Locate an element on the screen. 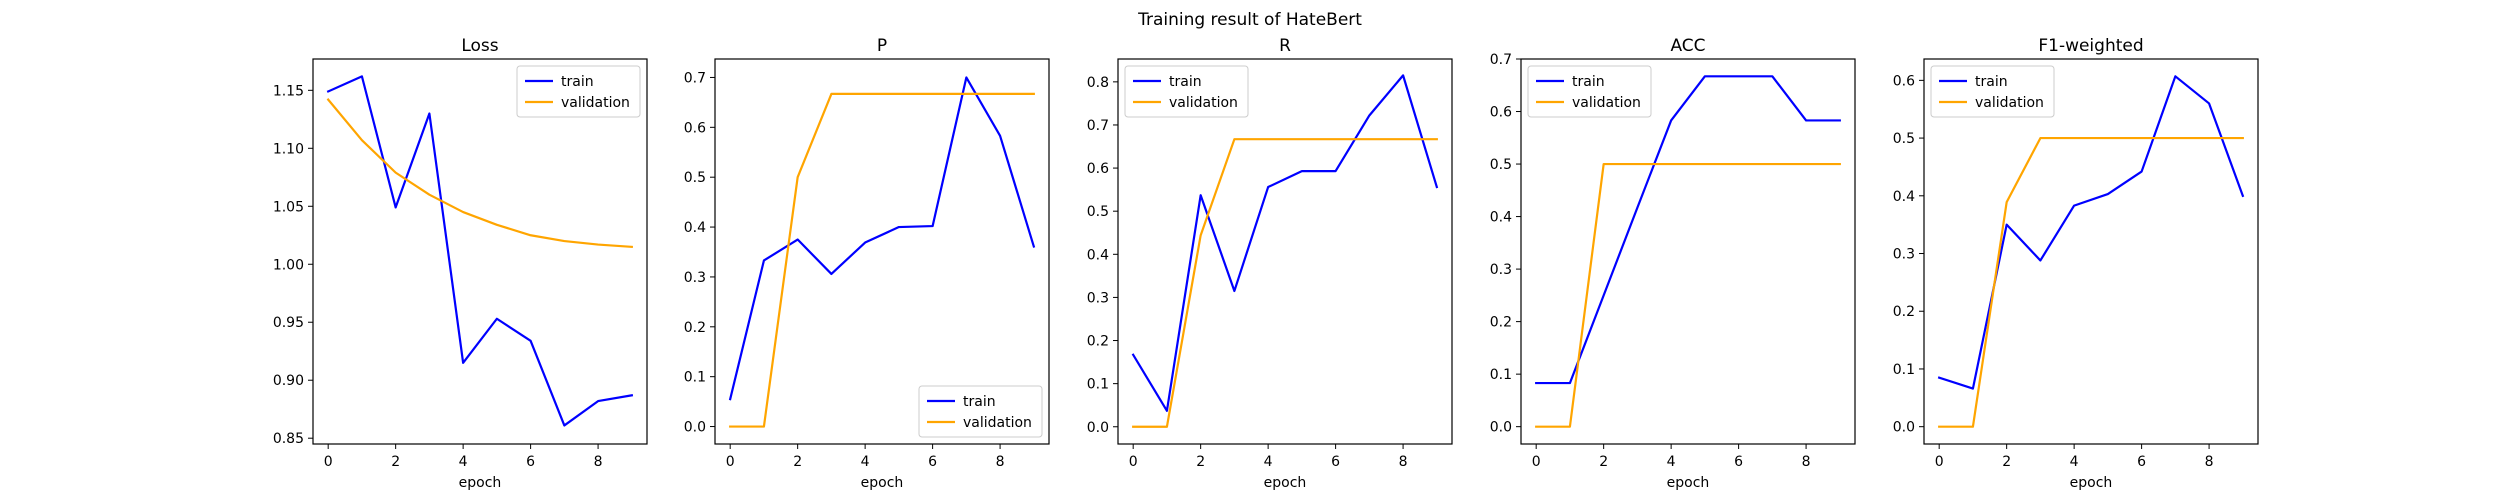  chart-title: F1-weighted is located at coordinates (2090, 46).